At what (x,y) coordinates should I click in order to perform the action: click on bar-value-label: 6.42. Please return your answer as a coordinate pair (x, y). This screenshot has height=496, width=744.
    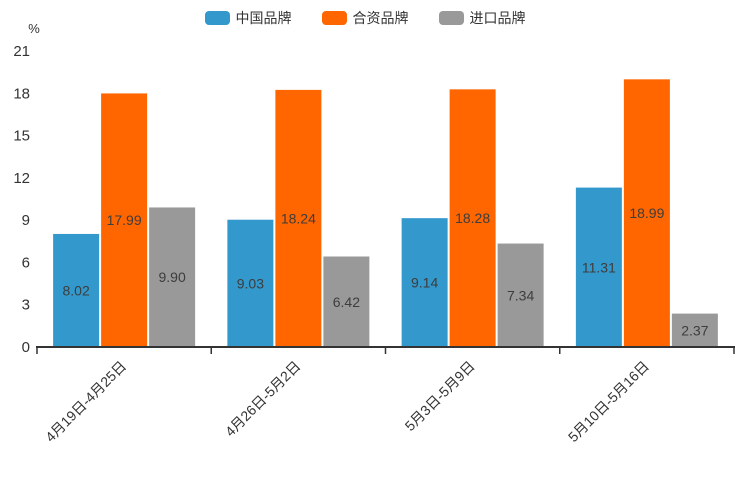
    Looking at the image, I should click on (346, 302).